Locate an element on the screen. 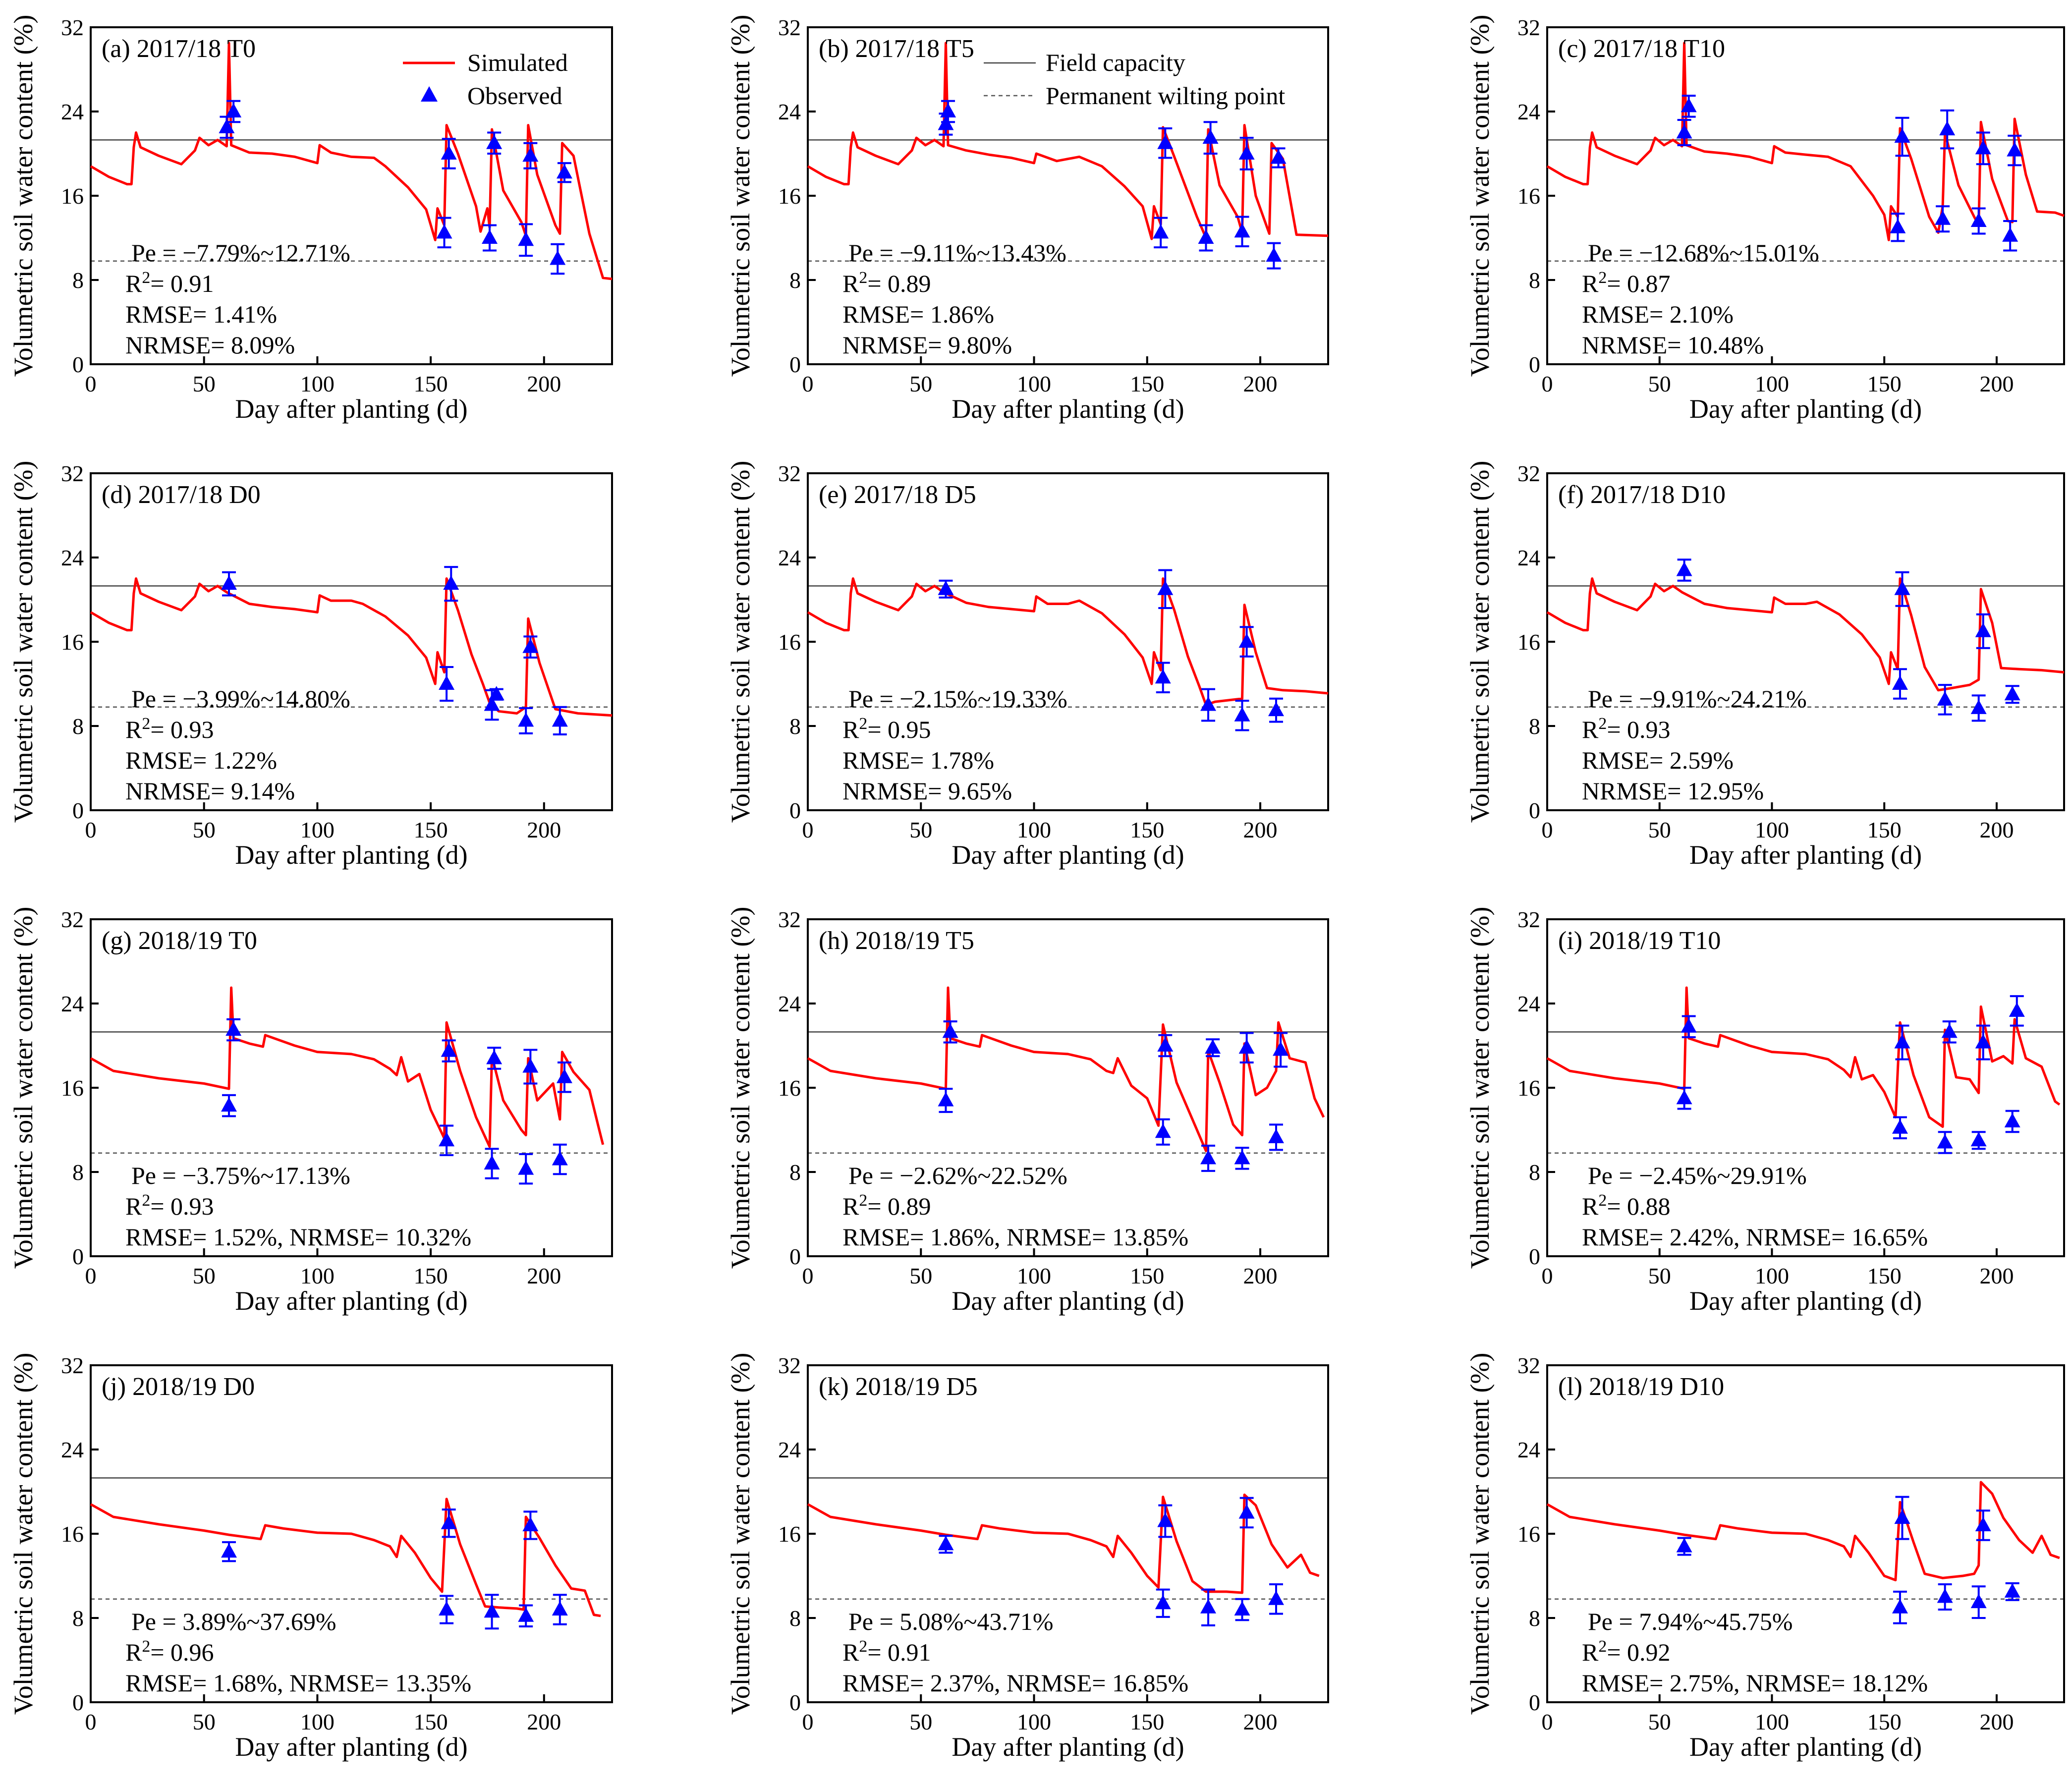  stat-line: RMSE= 2.42%, NRMSE= 16.65% is located at coordinates (1755, 1237).